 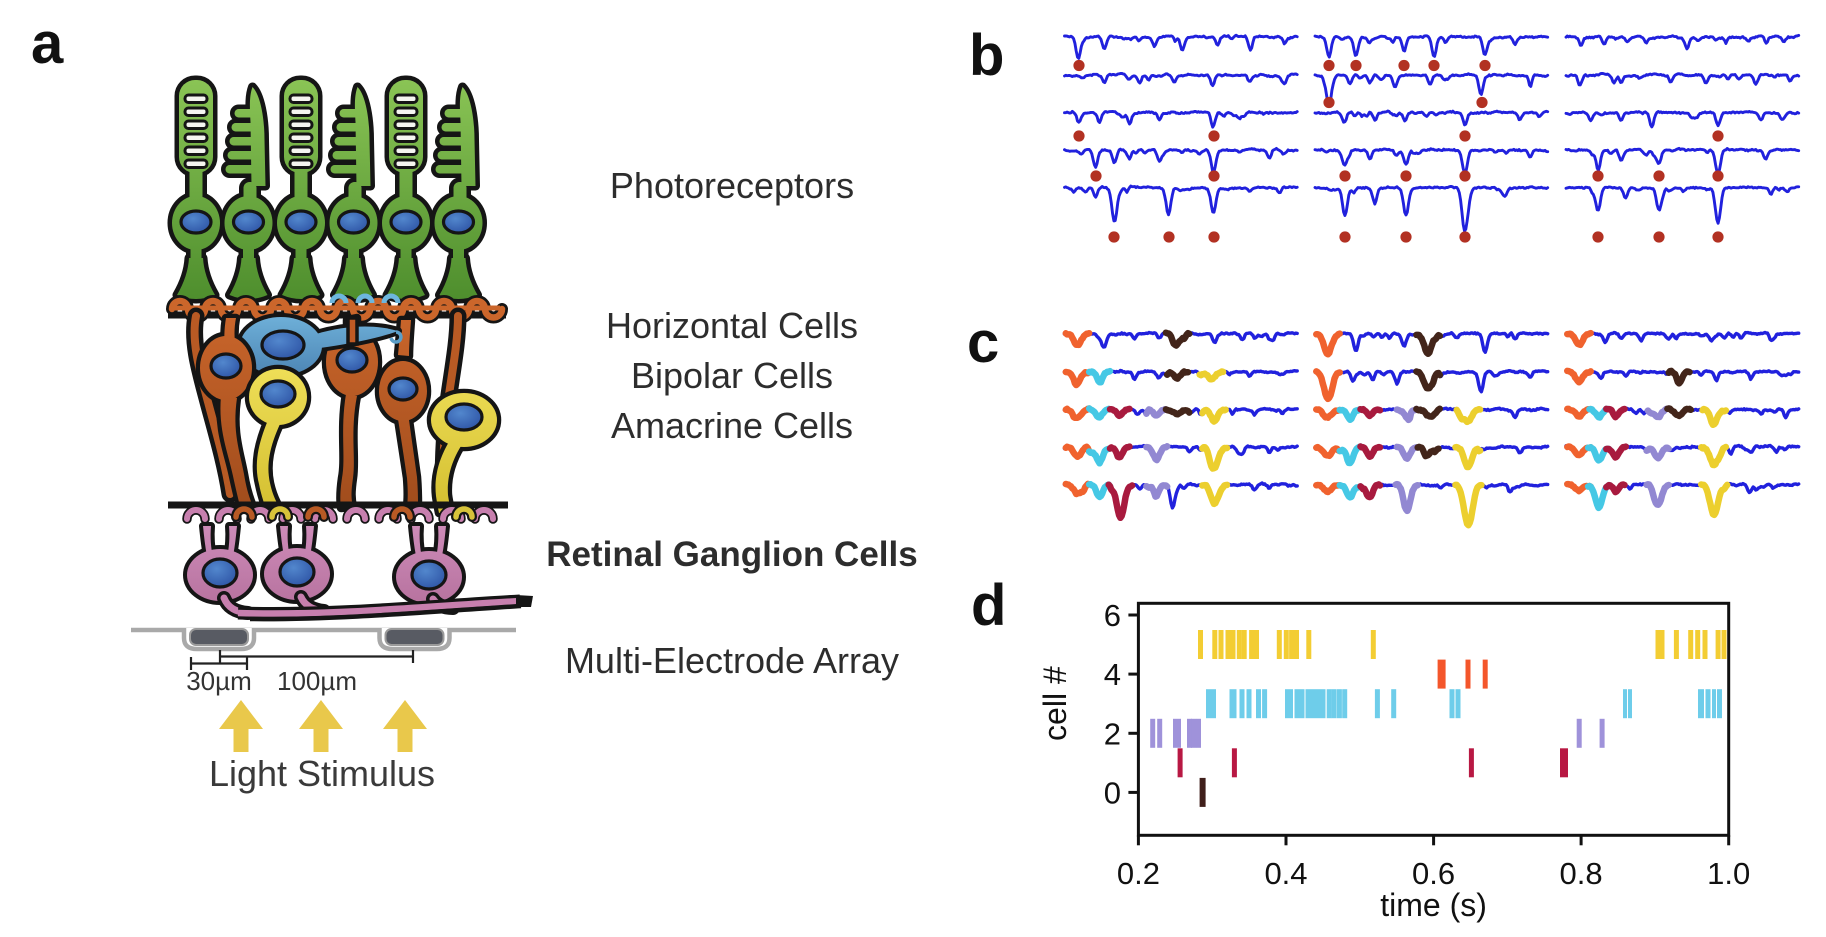 What do you see at coordinates (1728, 873) in the screenshot?
I see `svg-text: 1.0` at bounding box center [1728, 873].